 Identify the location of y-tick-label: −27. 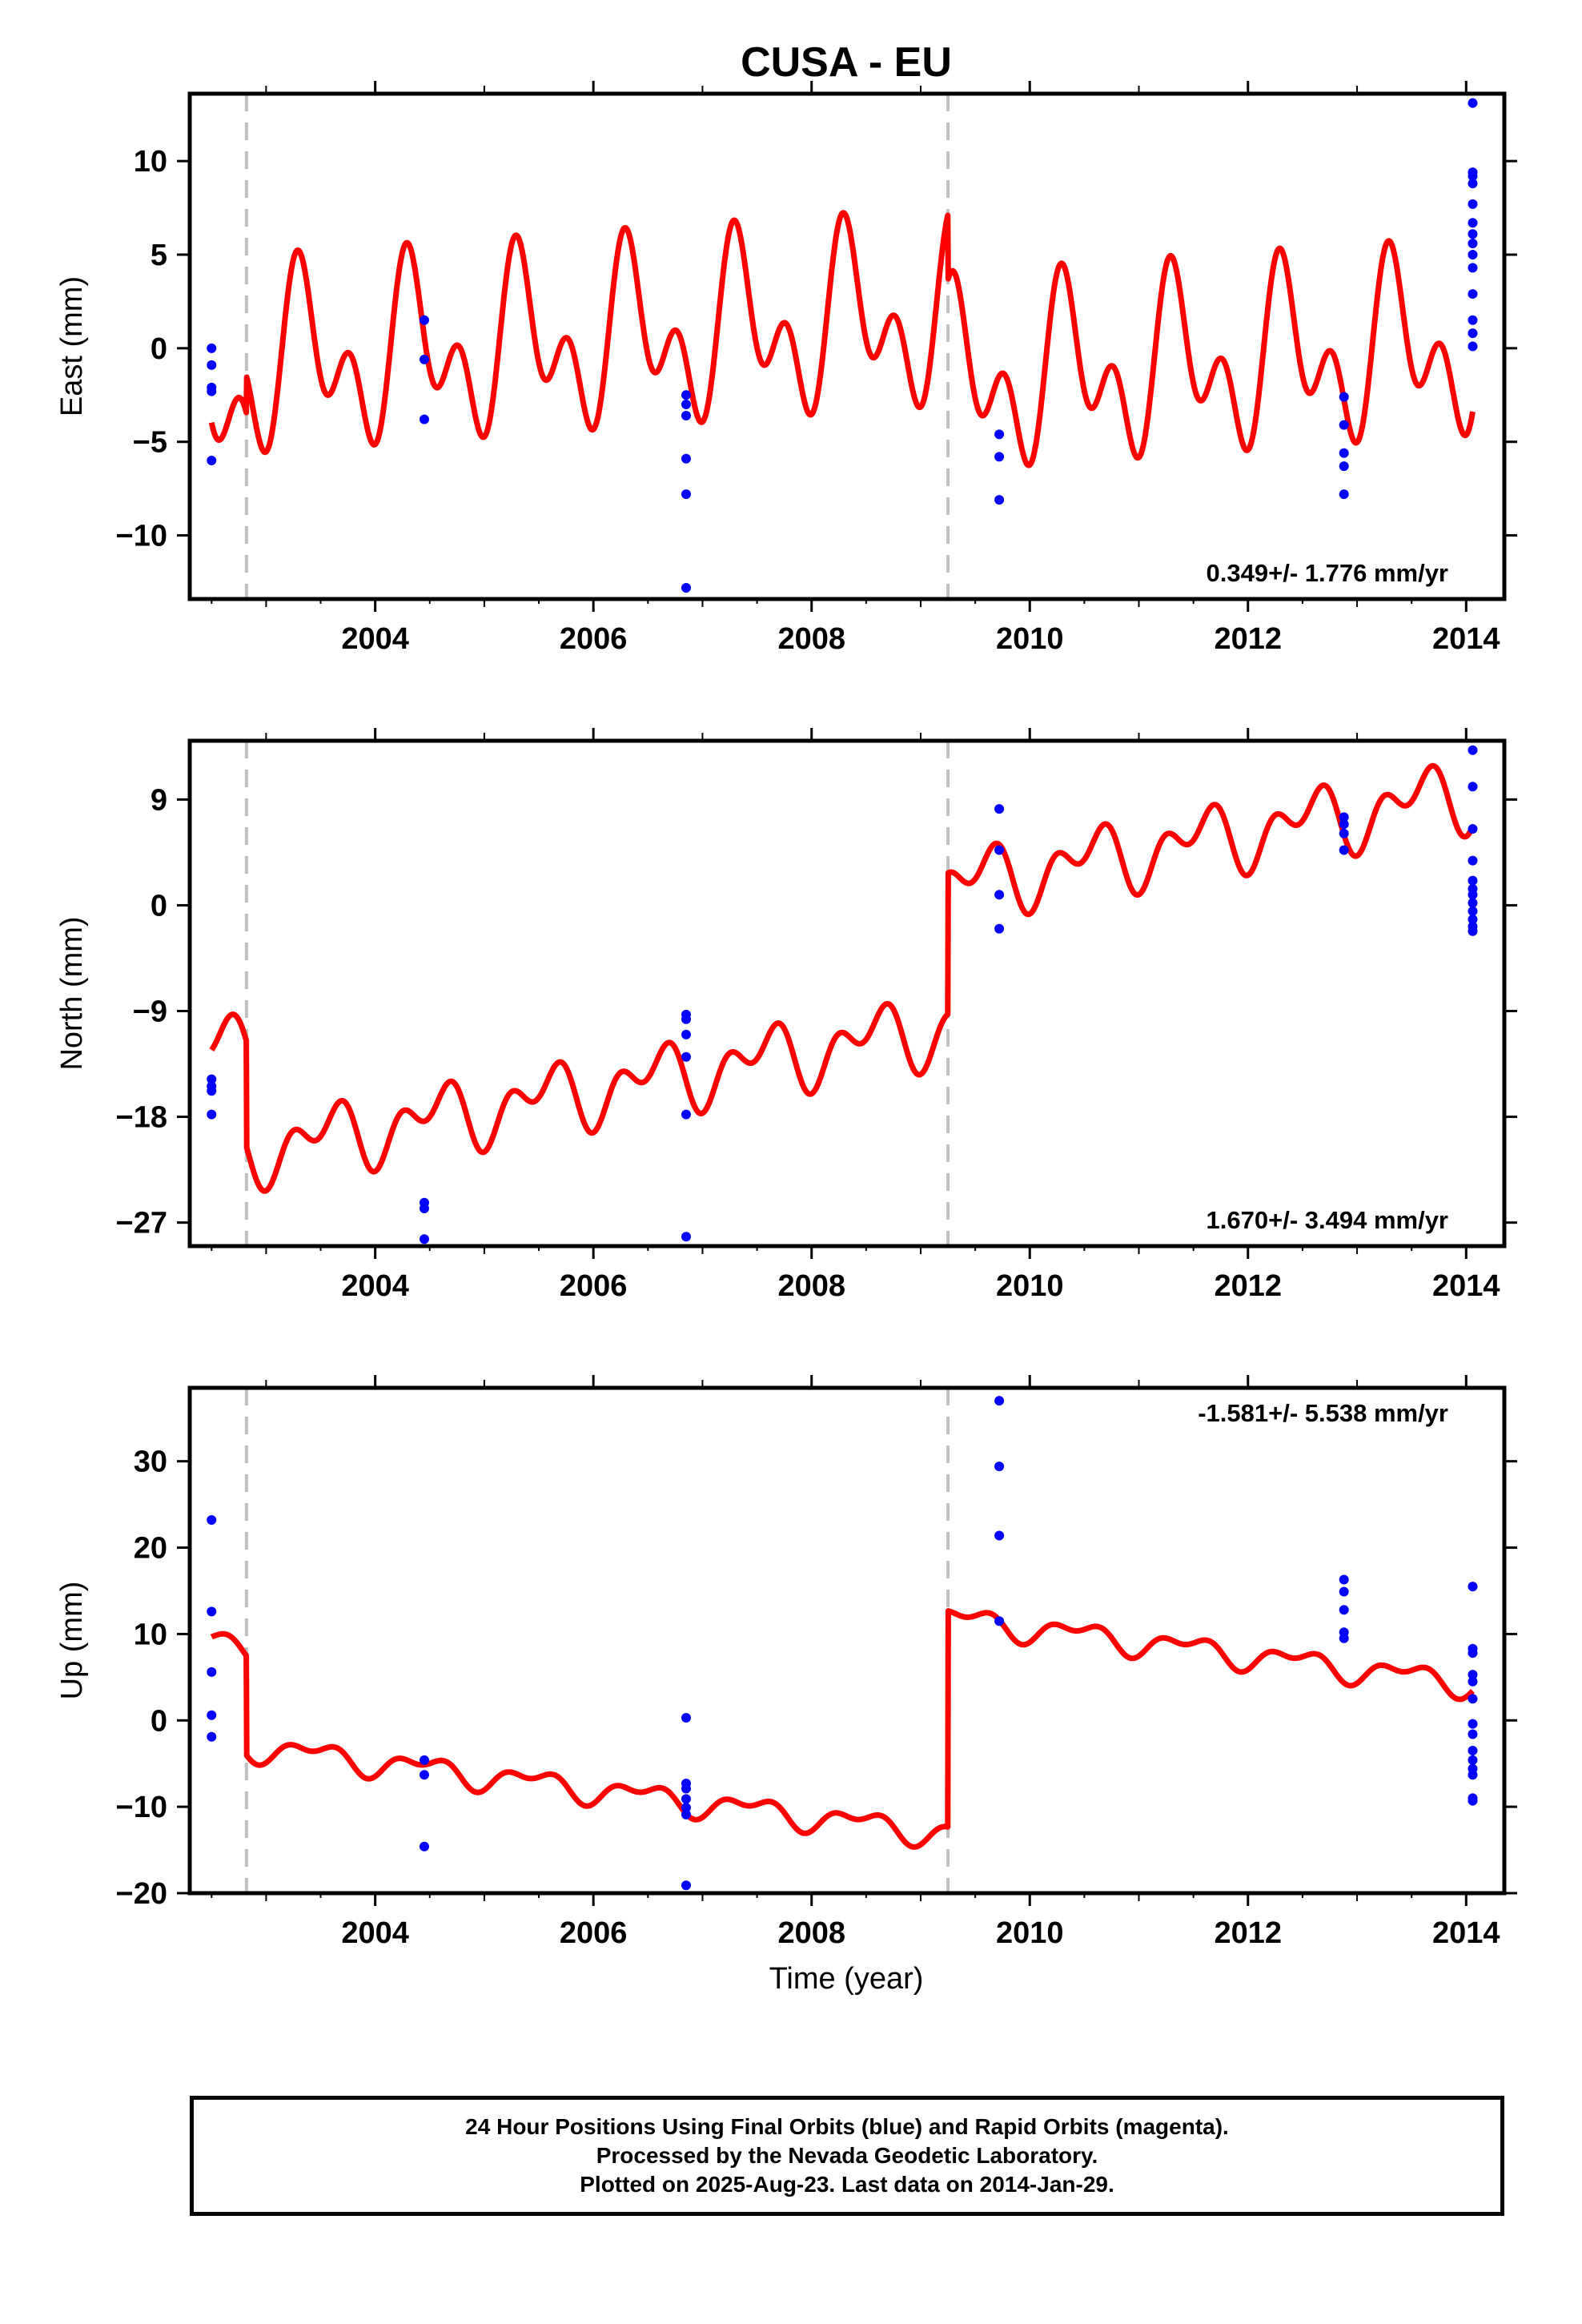
(141, 1223).